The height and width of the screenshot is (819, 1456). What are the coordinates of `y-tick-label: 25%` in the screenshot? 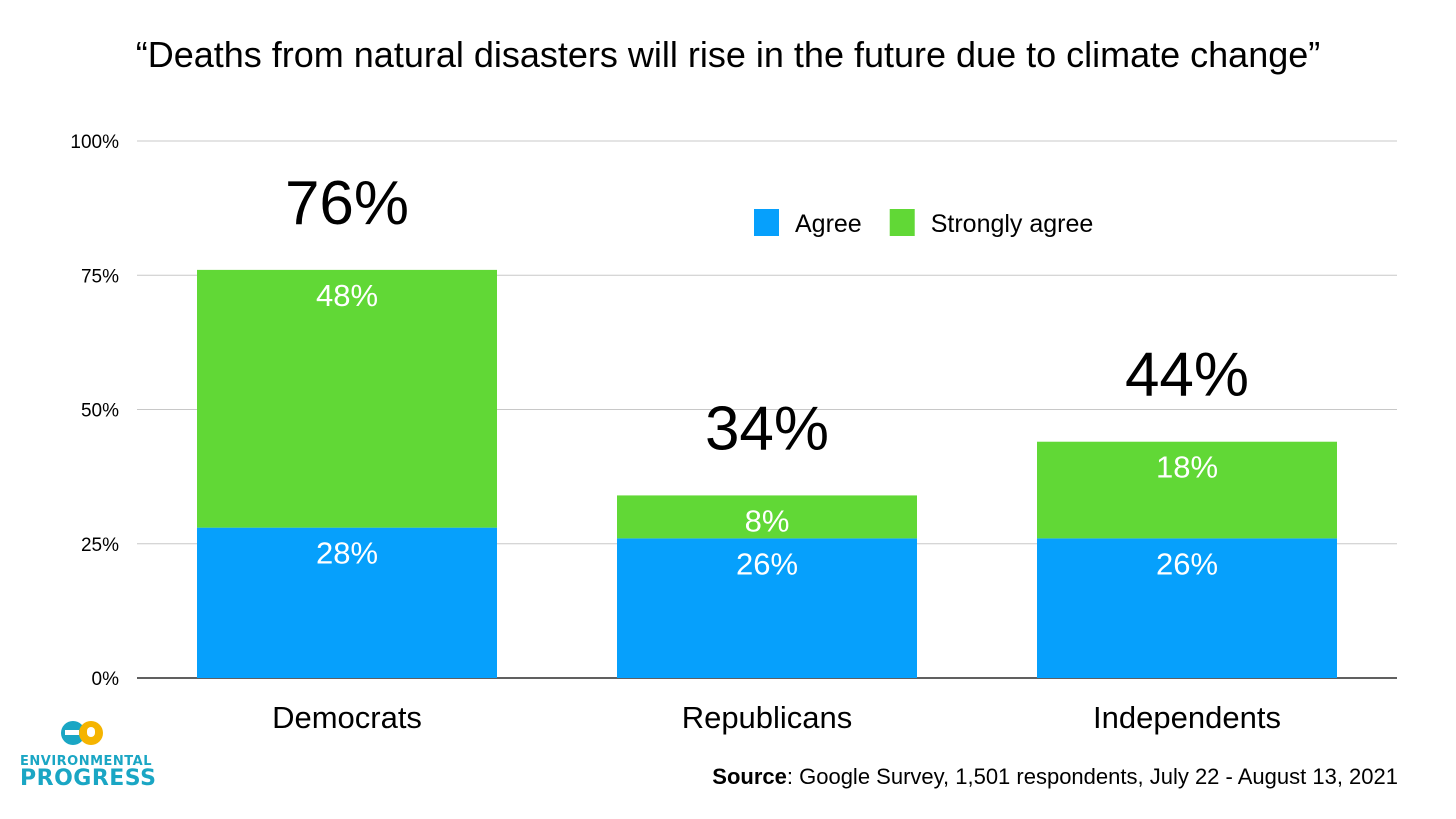 It's located at (100, 545).